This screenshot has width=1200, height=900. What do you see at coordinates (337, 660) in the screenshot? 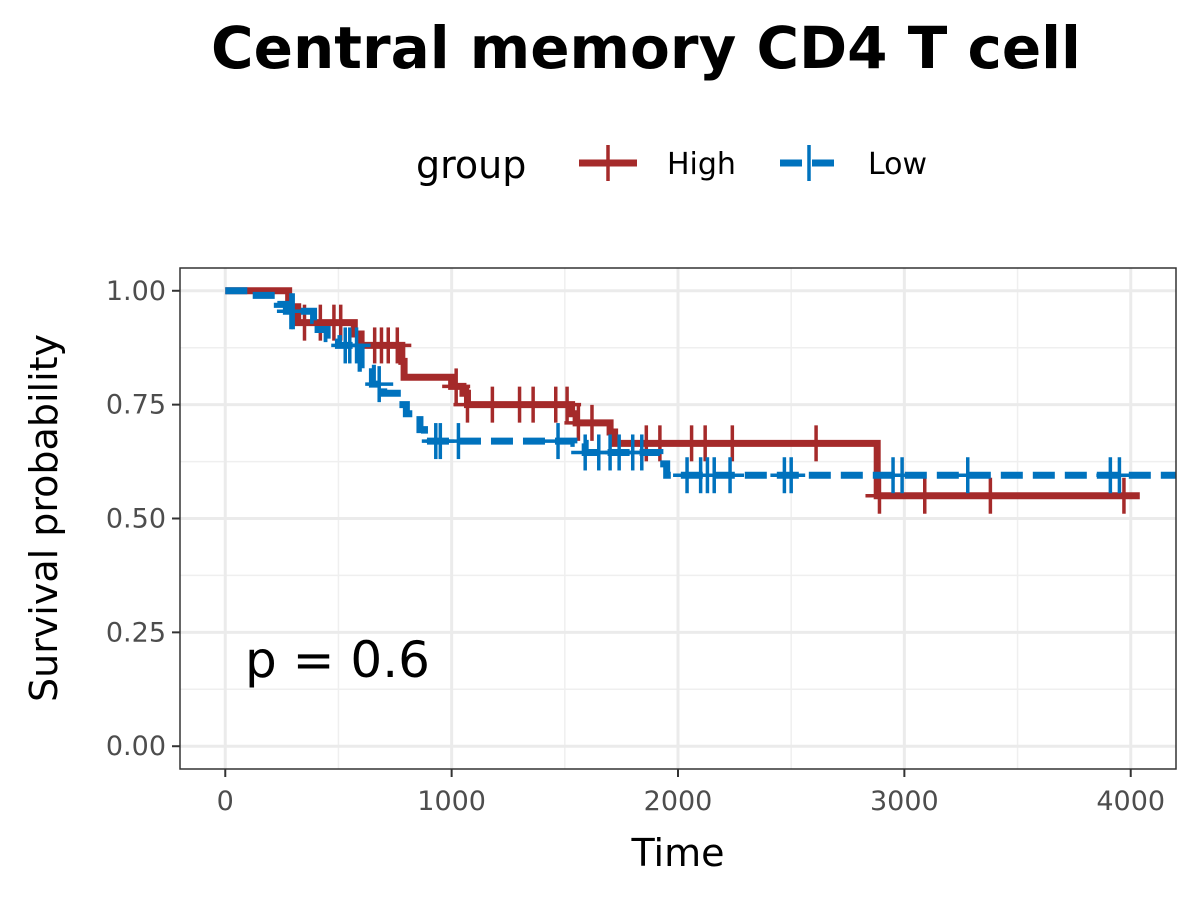
I see `p-value-annotation: p = 0.6` at bounding box center [337, 660].